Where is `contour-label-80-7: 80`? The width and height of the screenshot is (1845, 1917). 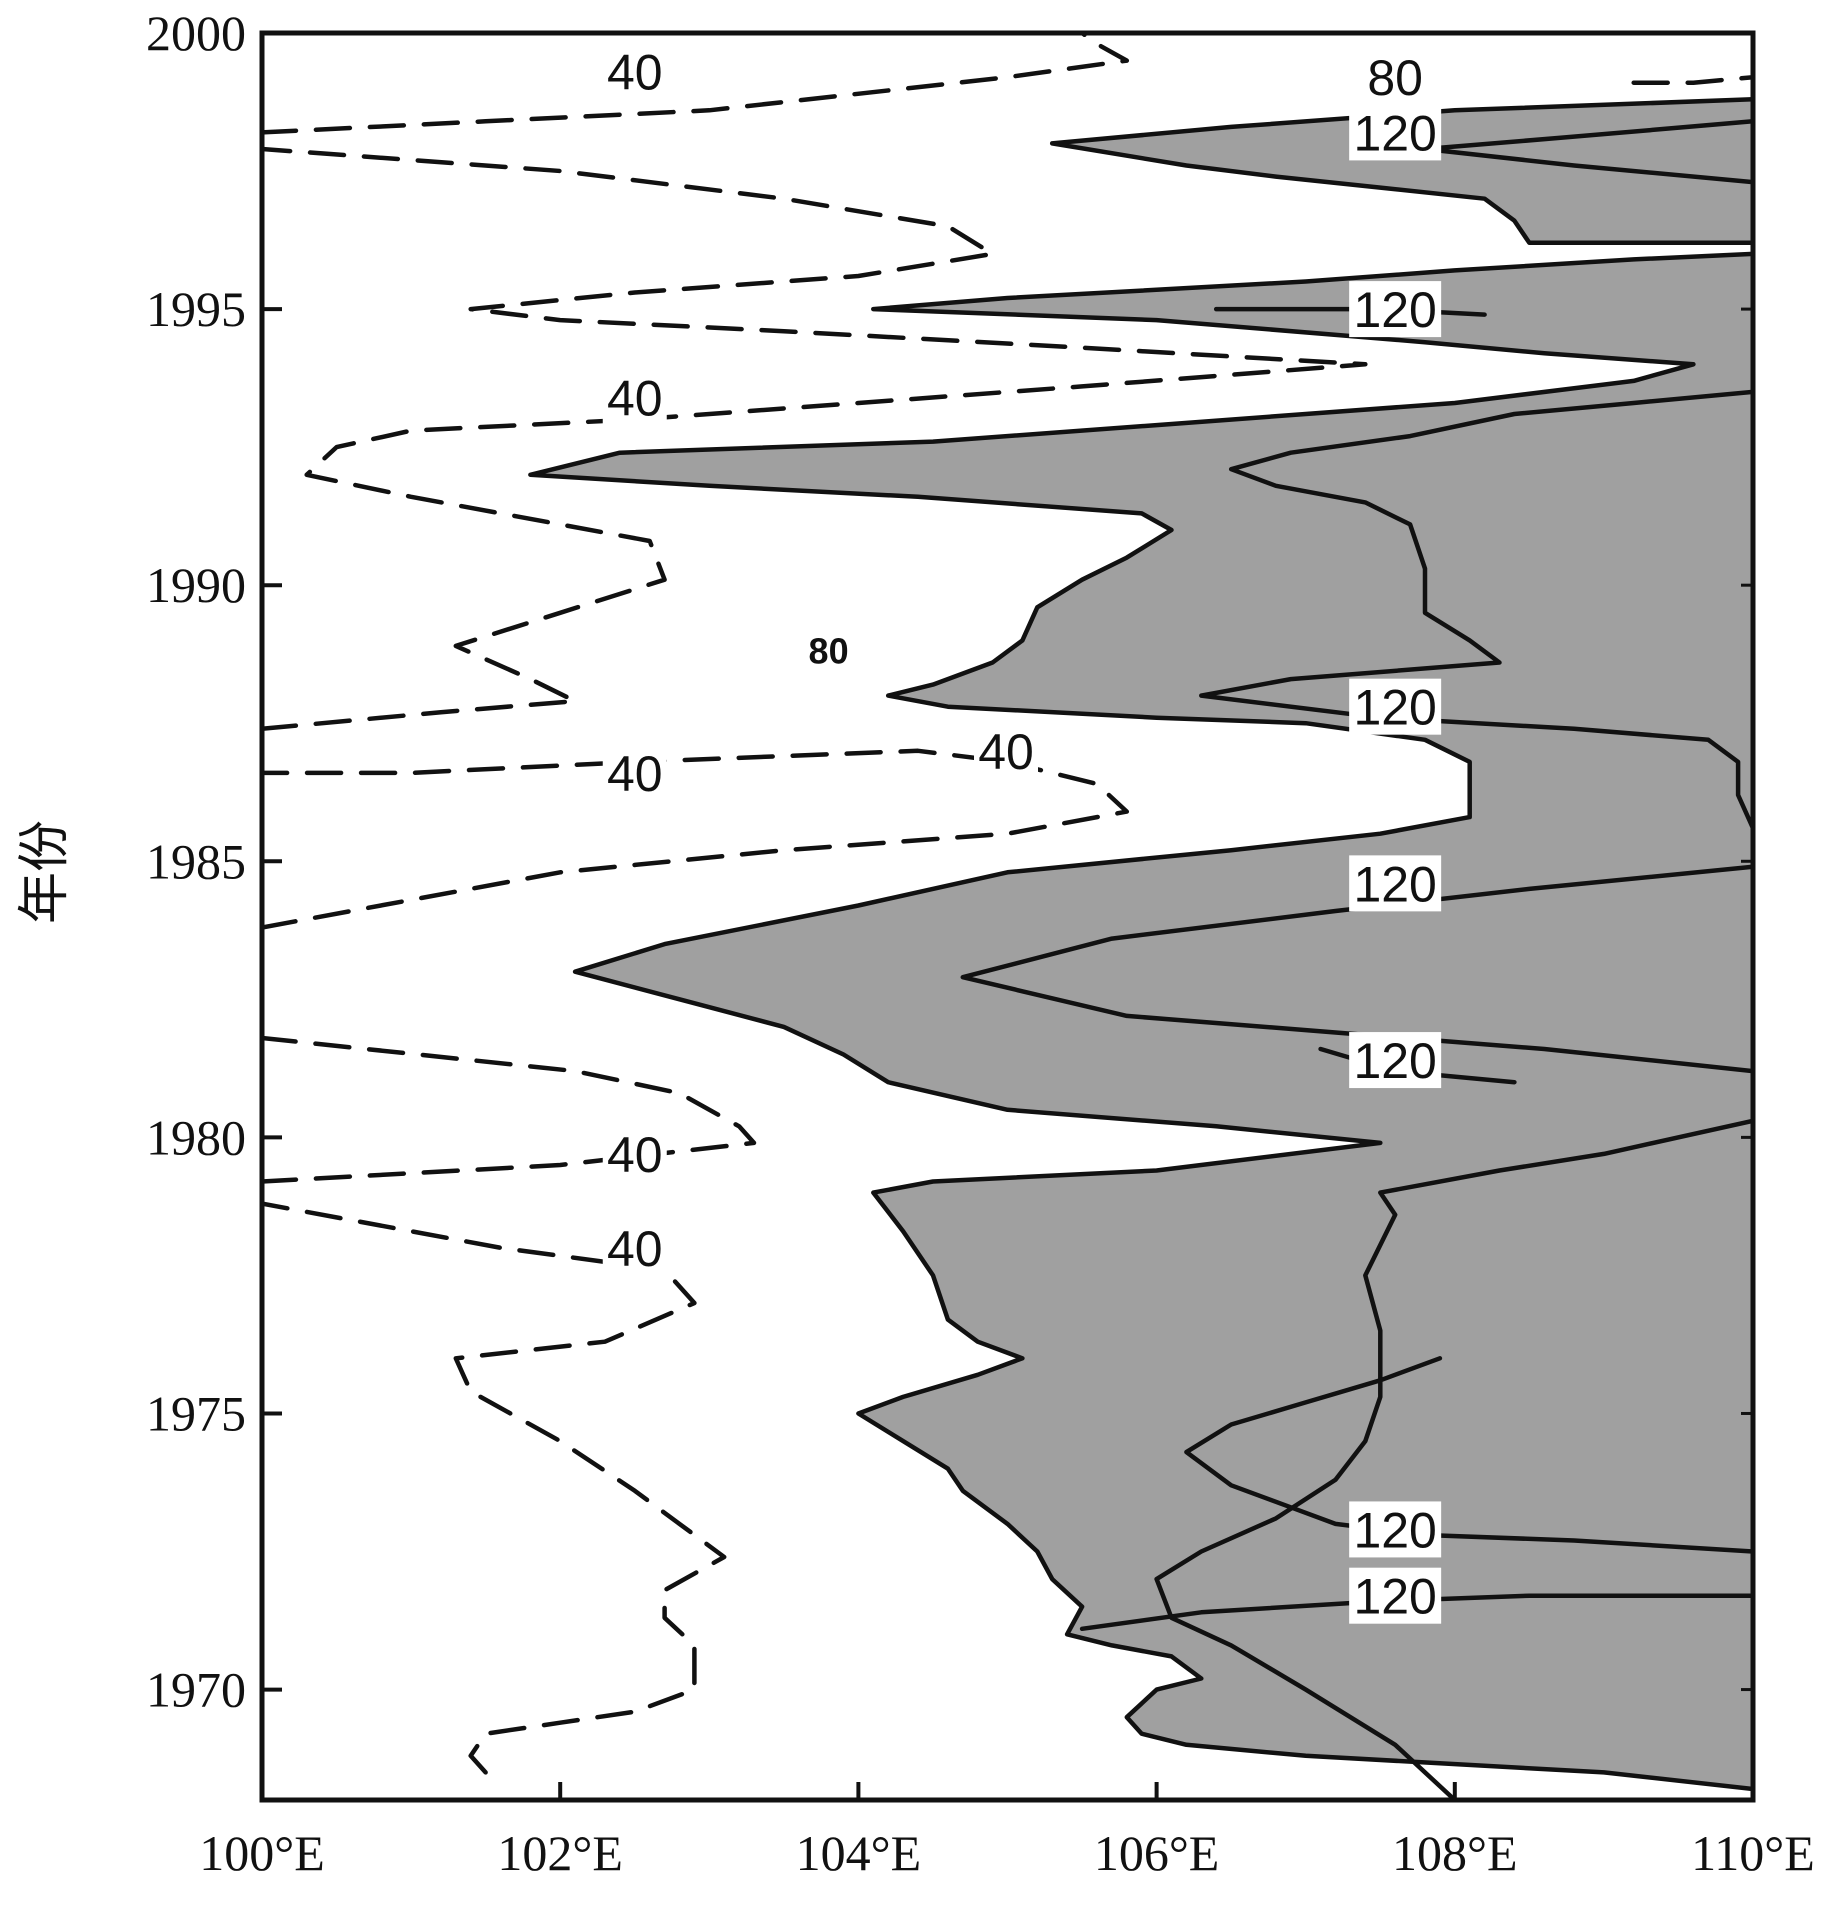 contour-label-80-7: 80 is located at coordinates (829, 650).